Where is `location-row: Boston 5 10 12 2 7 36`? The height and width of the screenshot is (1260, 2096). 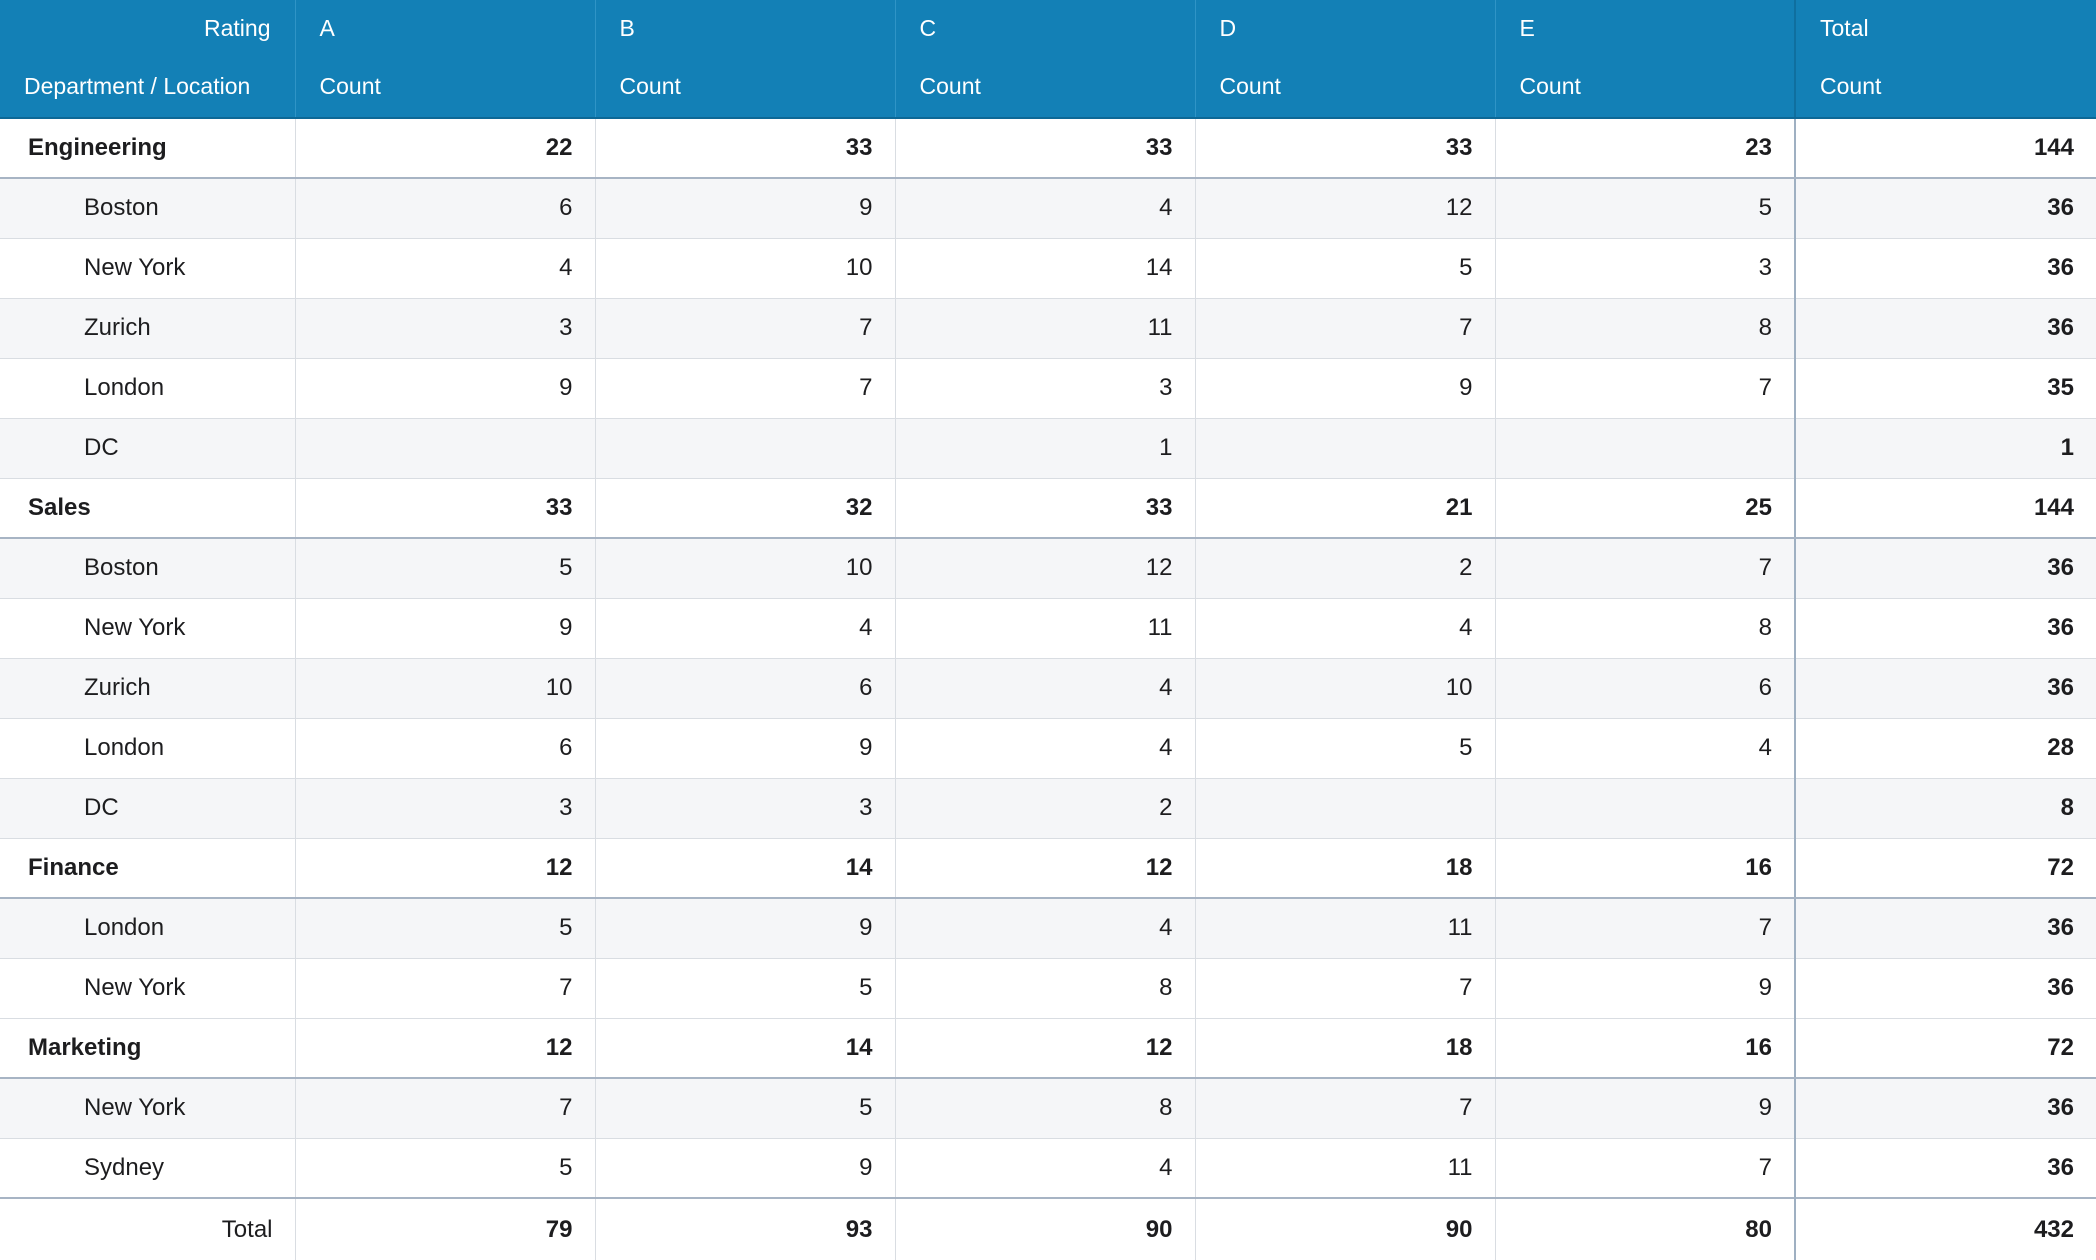
location-row: Boston 5 10 12 2 7 36 is located at coordinates (1048, 568).